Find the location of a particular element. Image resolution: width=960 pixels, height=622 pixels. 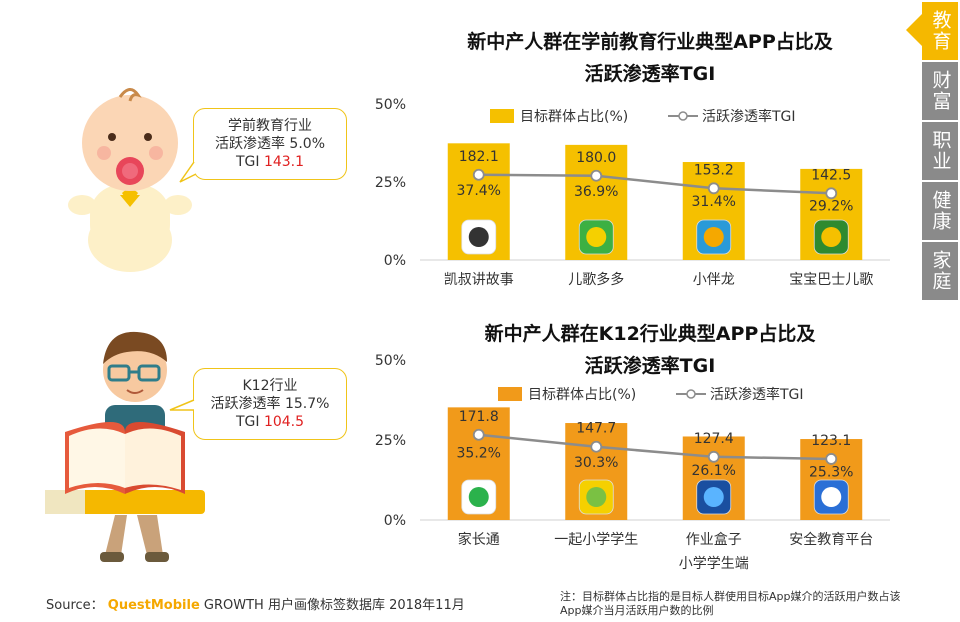

category-label: 宝宝巴士儿歌 is located at coordinates (831, 280).